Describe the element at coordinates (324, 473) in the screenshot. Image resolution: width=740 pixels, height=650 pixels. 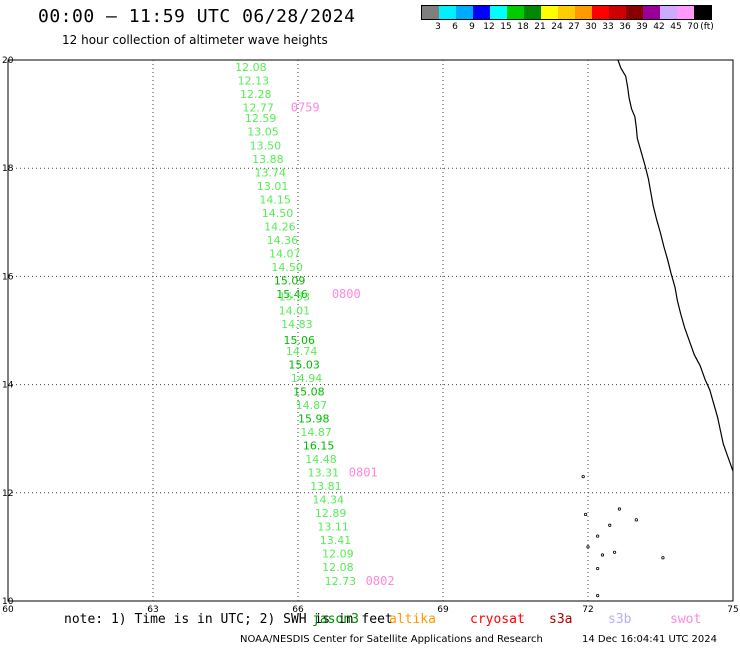
I see `wave-height-label: 13.31` at that location.